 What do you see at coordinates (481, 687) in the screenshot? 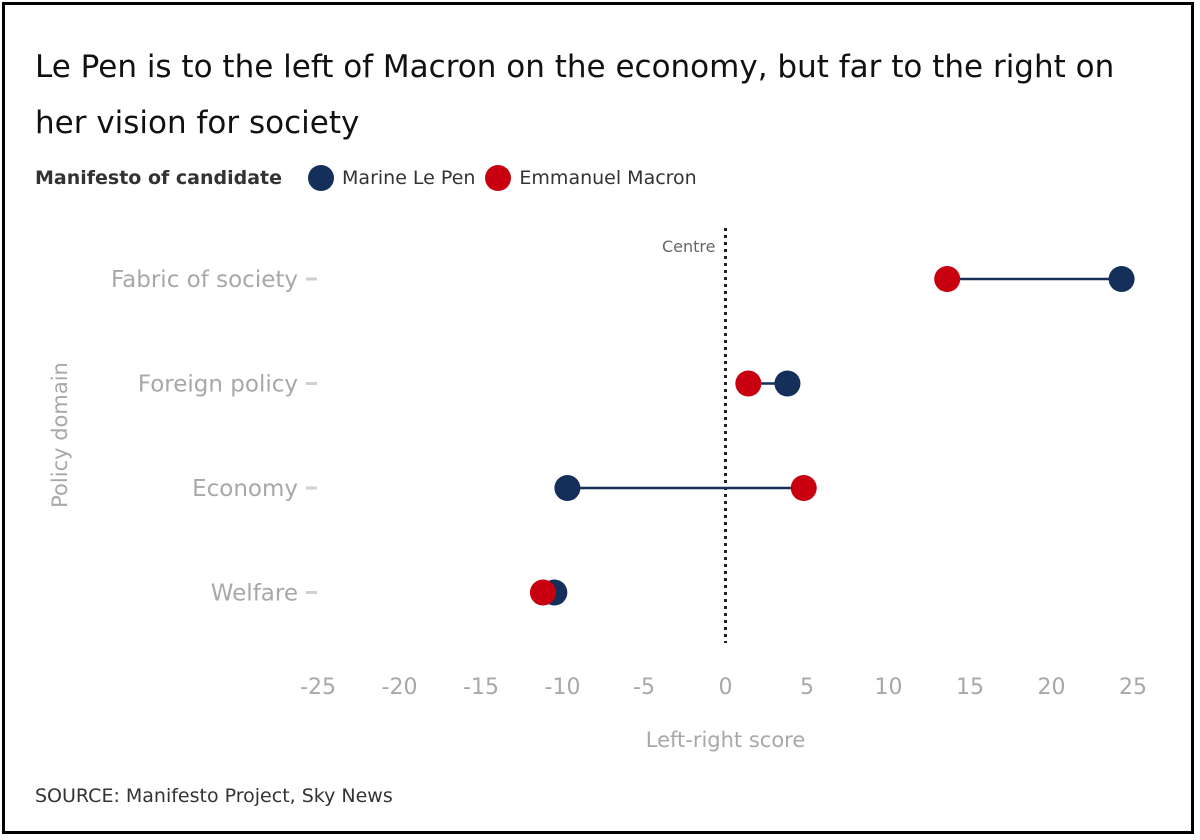
I see `x-tick-label: -15` at bounding box center [481, 687].